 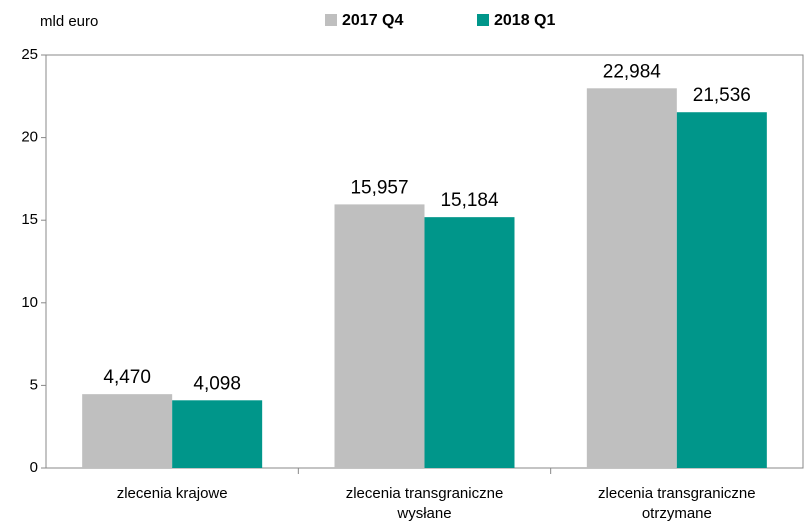 I want to click on y-tick-label: 5, so click(x=34, y=384).